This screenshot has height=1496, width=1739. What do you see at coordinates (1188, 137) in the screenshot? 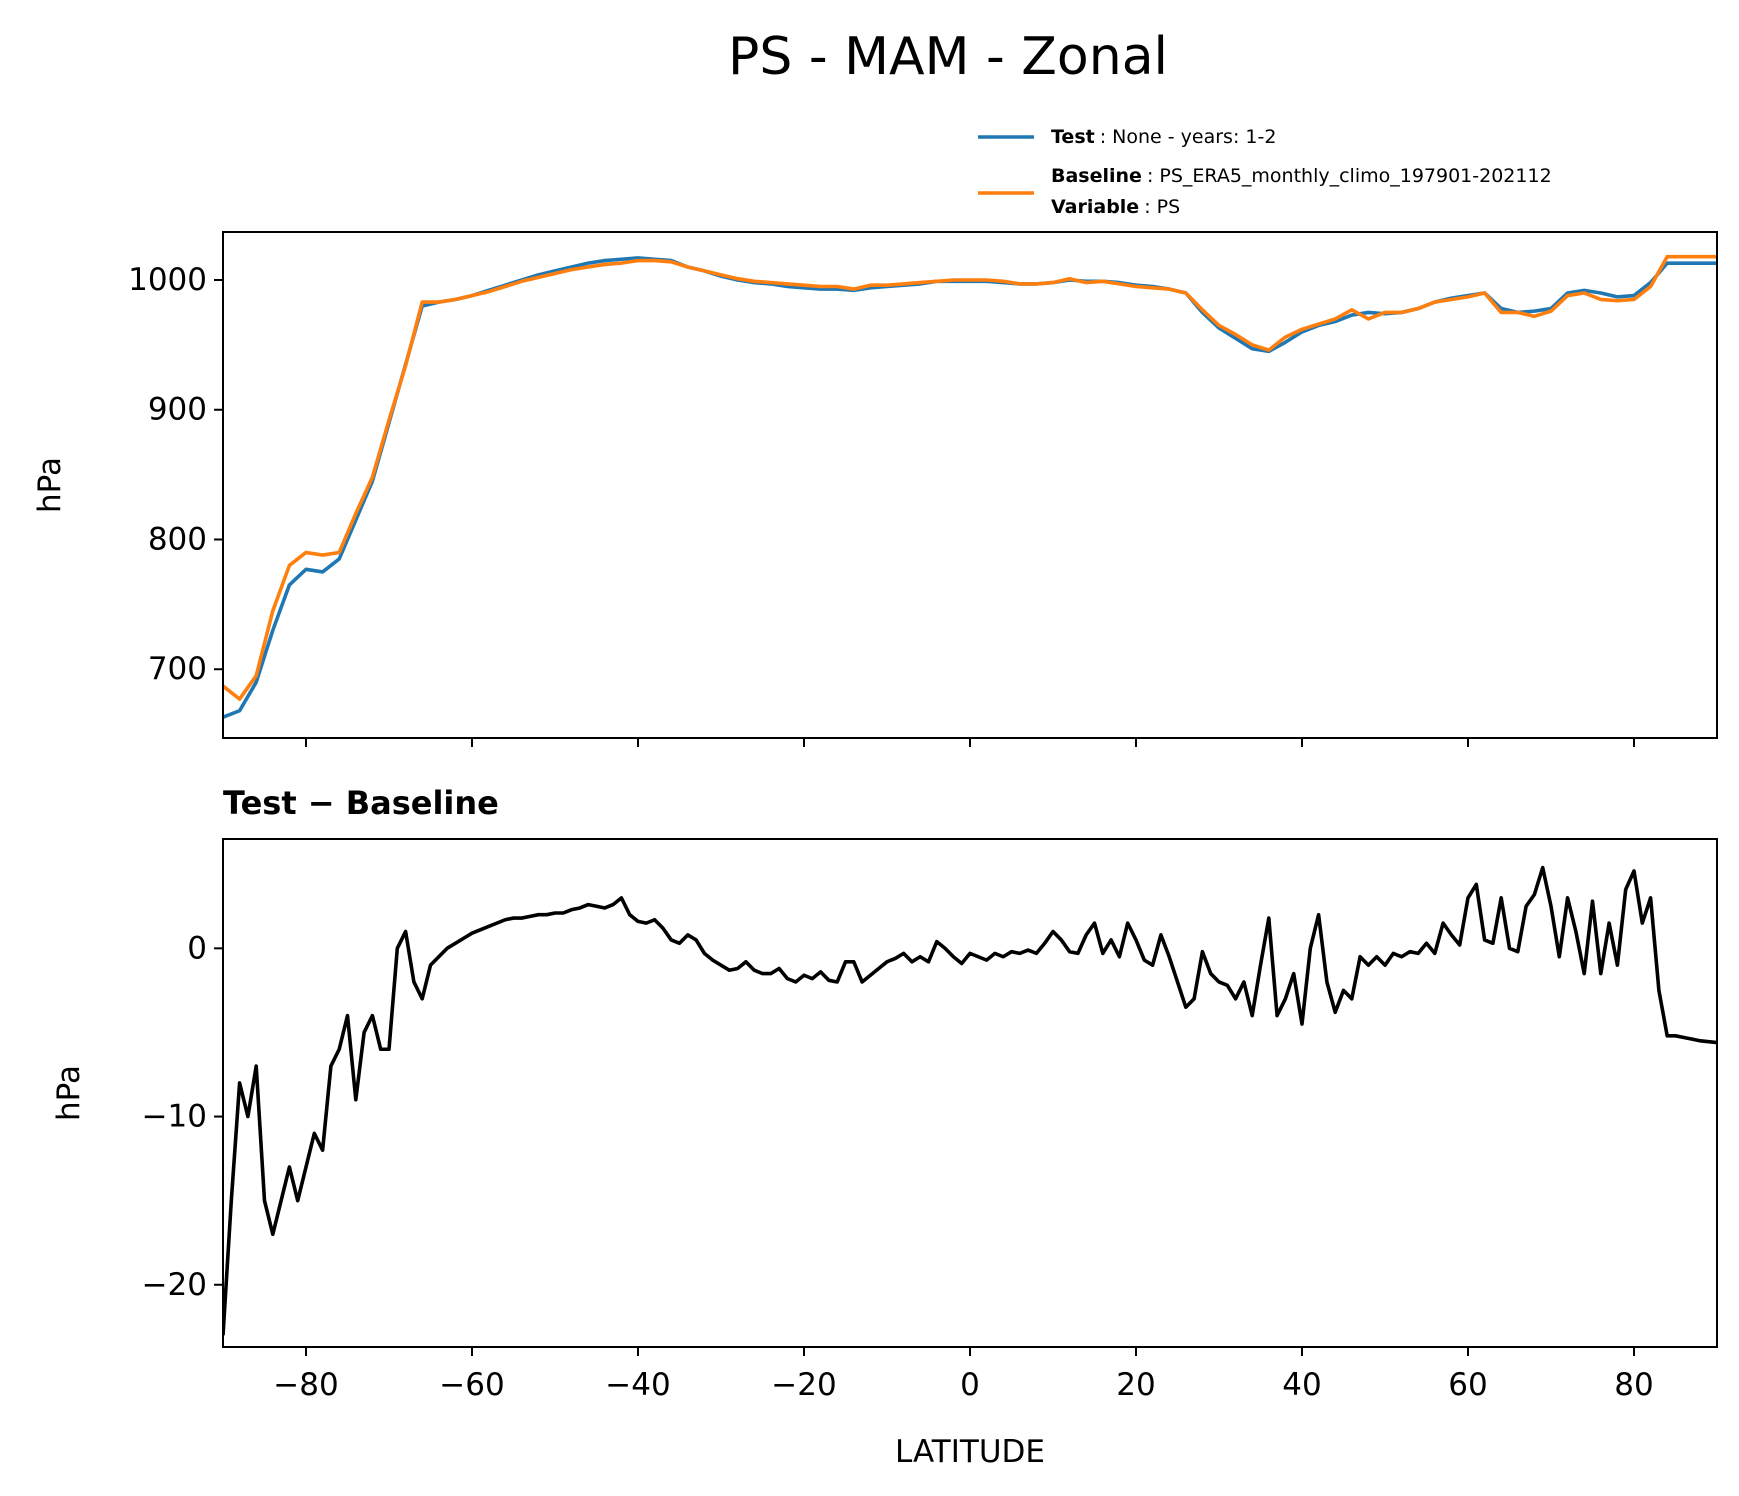
I see `legend-detail: : None - years: 1-2` at bounding box center [1188, 137].